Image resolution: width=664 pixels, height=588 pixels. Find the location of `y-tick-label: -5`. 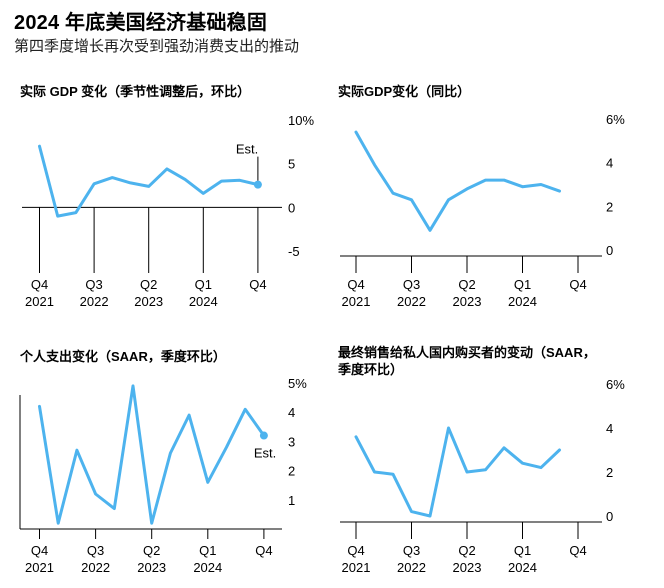

y-tick-label: -5 is located at coordinates (294, 251).